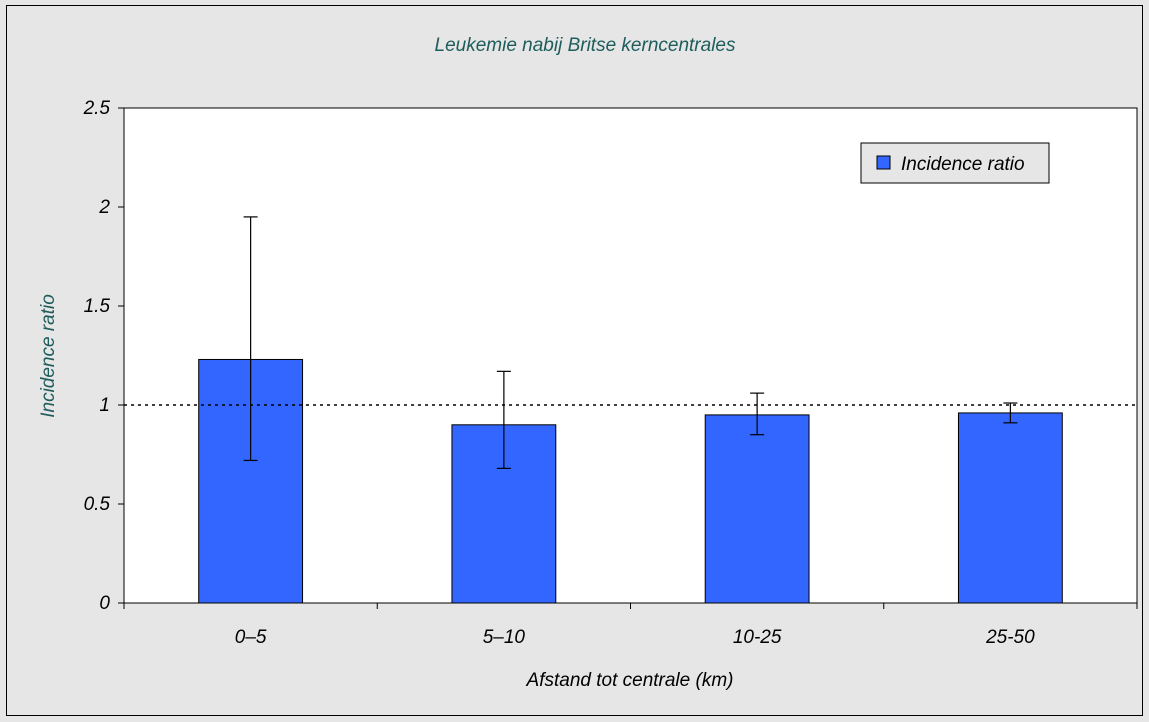 The height and width of the screenshot is (722, 1149). Describe the element at coordinates (504, 637) in the screenshot. I see `x-tick-label: 5–10` at that location.